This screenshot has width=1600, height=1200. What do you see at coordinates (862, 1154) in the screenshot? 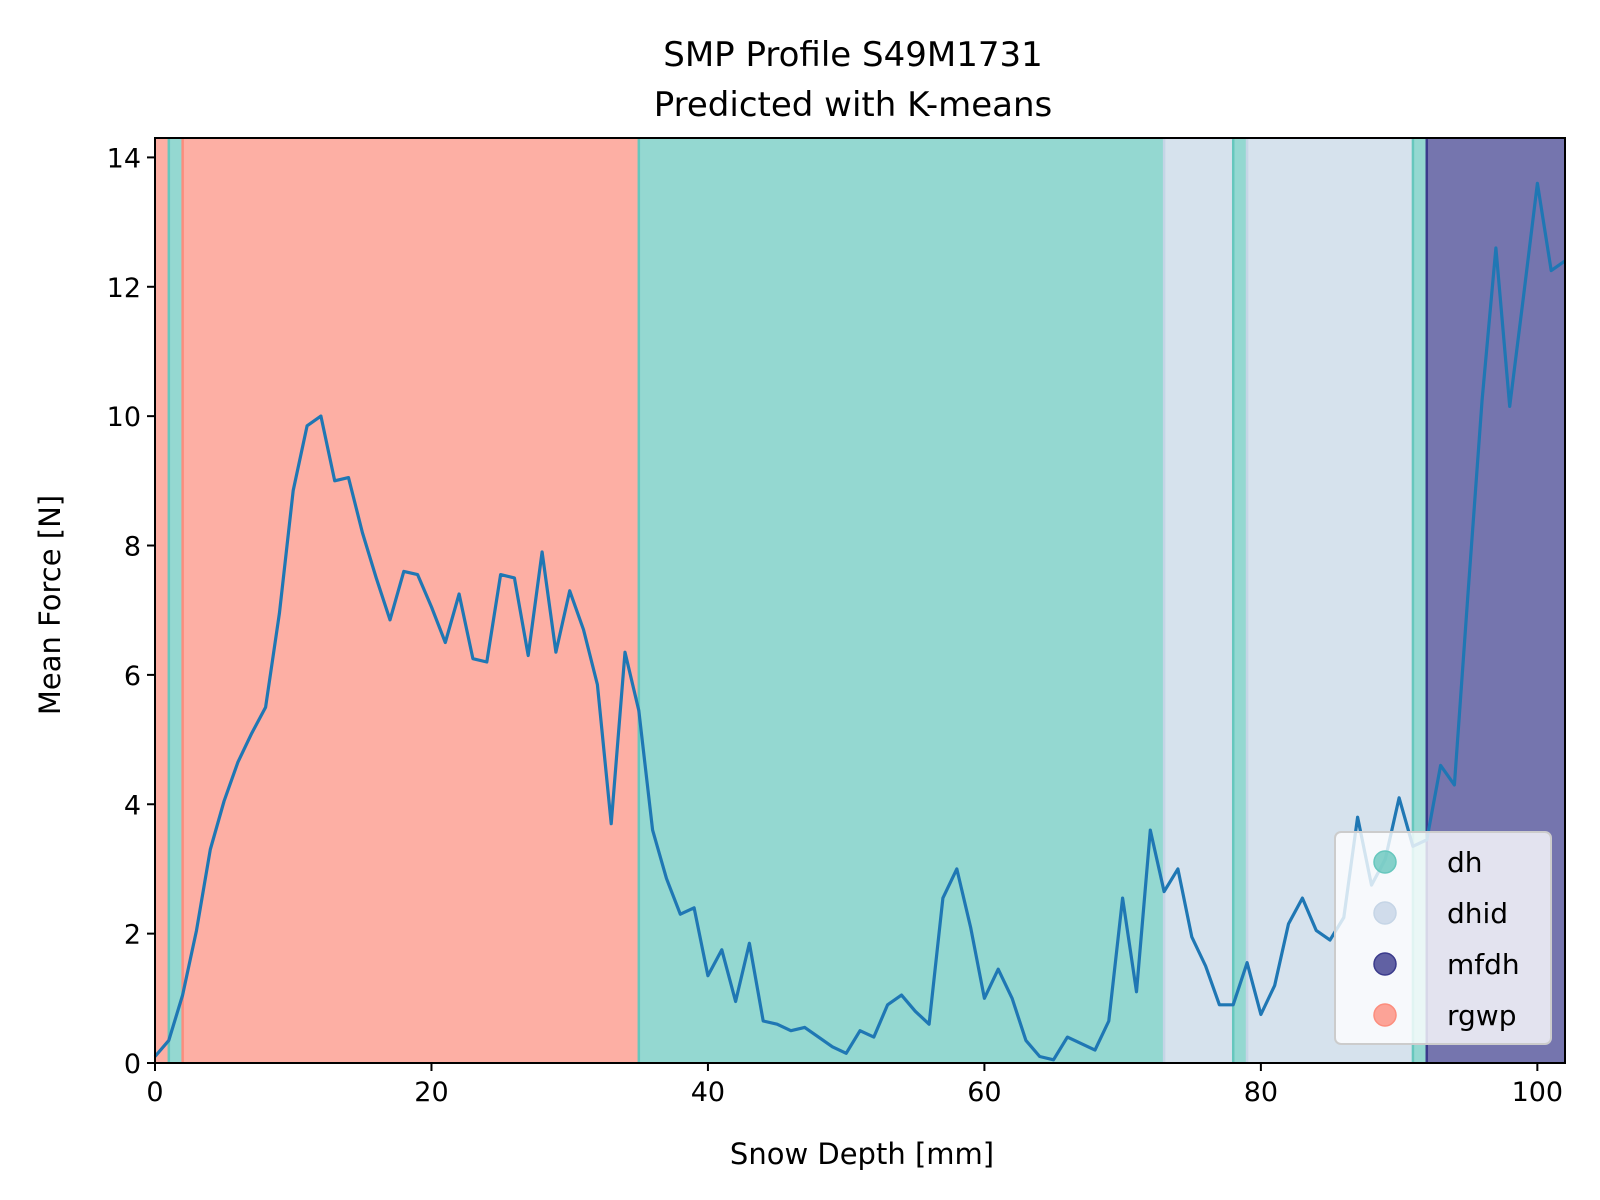
I see `x-axis-label: Snow Depth [mm]` at bounding box center [862, 1154].